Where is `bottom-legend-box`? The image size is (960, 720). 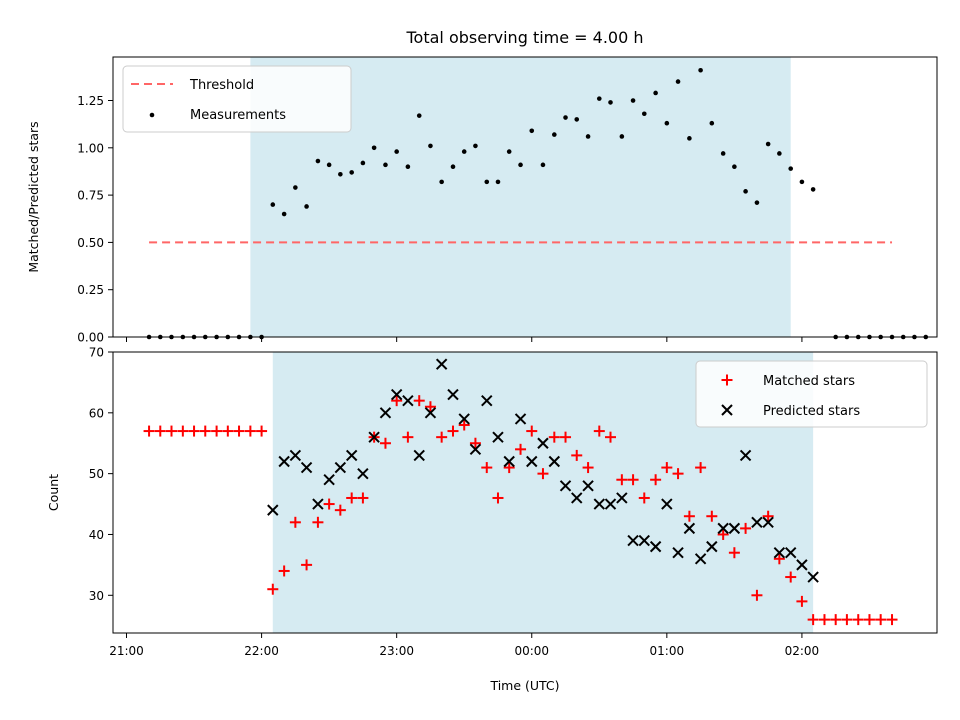
bottom-legend-box is located at coordinates (811, 394).